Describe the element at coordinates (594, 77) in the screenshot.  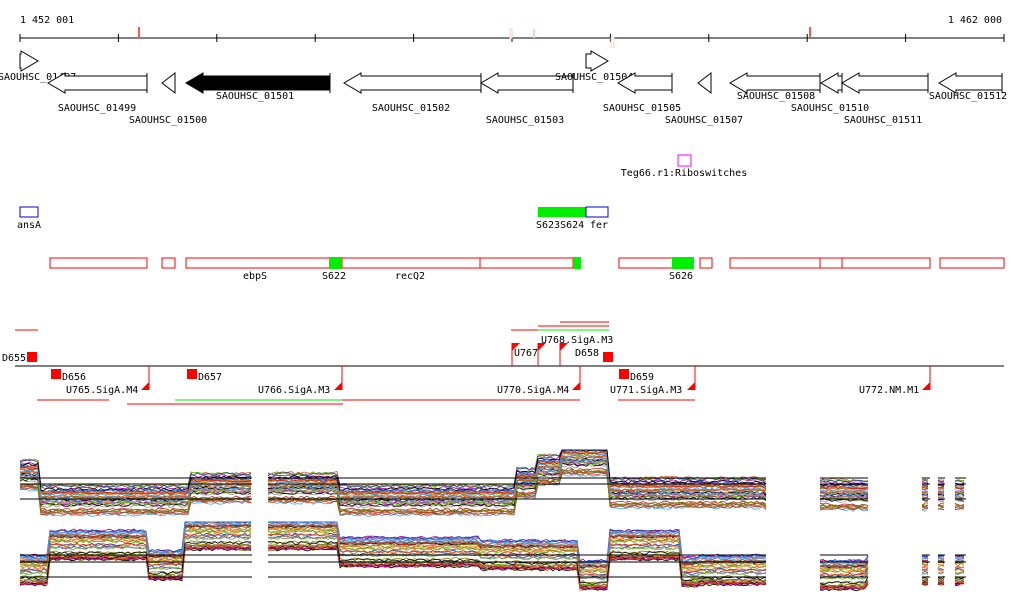
I see `gene-label: SAOUHSC_01504` at that location.